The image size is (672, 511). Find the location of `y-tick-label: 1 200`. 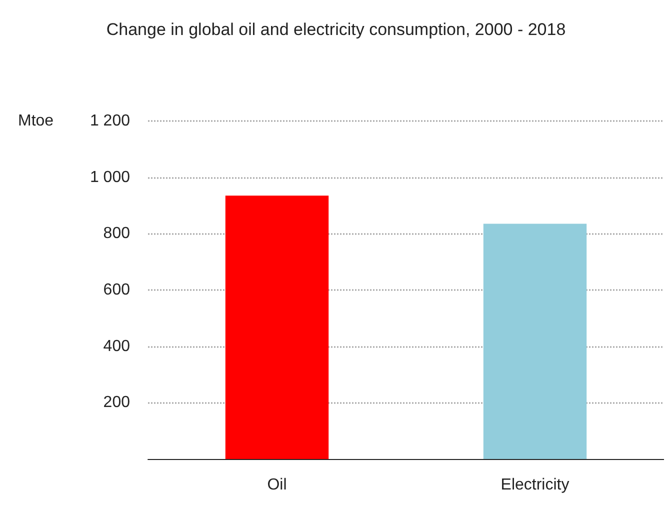

y-tick-label: 1 200 is located at coordinates (110, 121).